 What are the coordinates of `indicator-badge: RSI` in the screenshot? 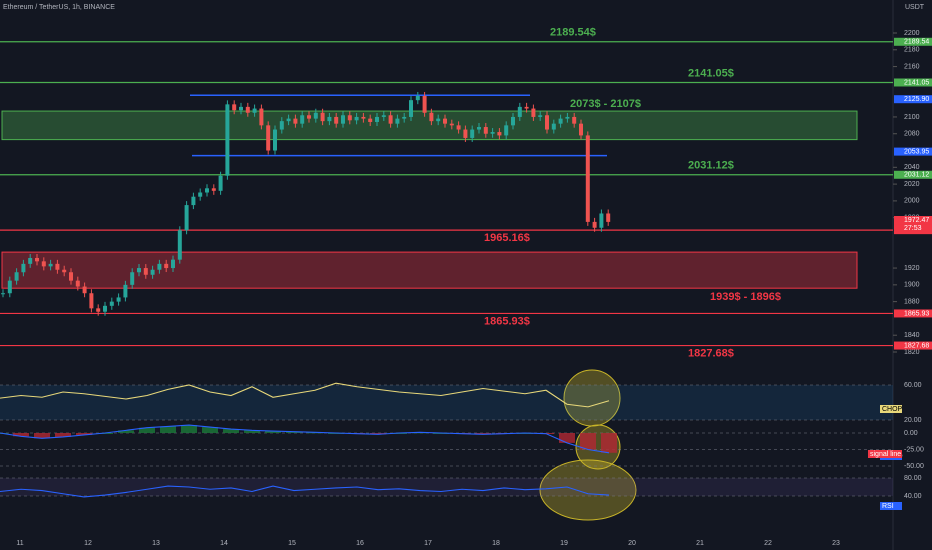 It's located at (888, 506).